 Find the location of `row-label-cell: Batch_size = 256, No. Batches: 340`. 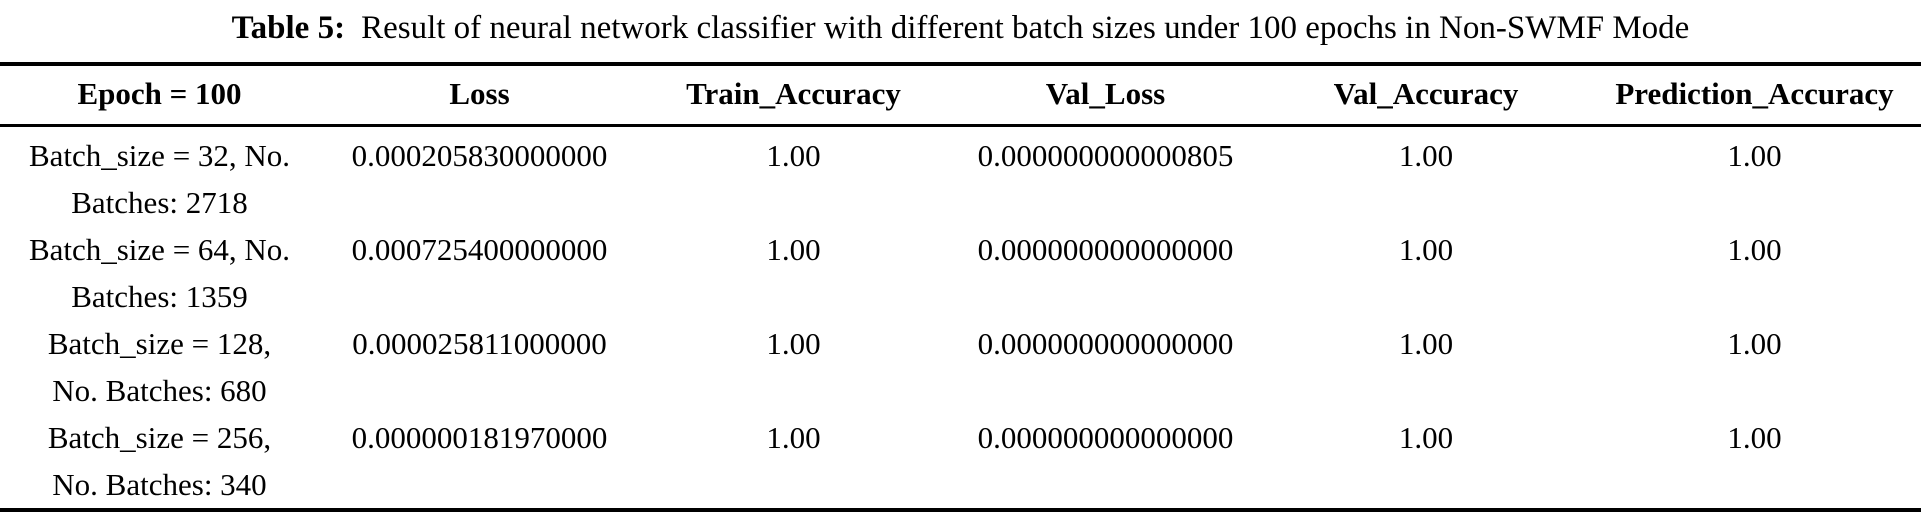

row-label-cell: Batch_size = 256, No. Batches: 340 is located at coordinates (159, 462).